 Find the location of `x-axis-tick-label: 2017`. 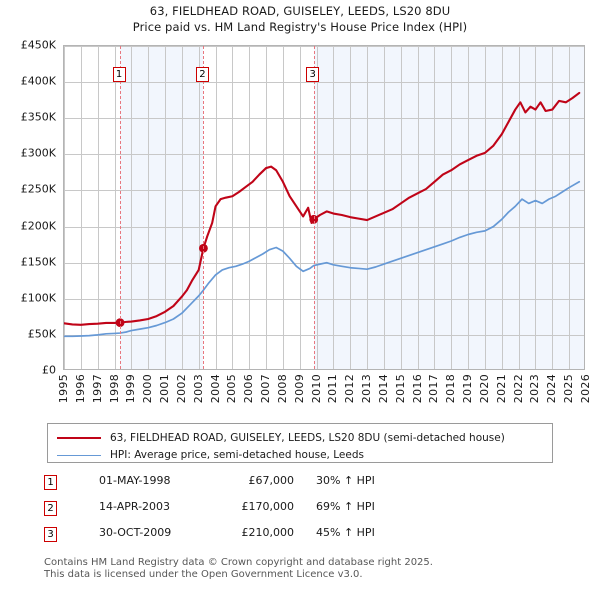

x-axis-tick-label: 2017 is located at coordinates (434, 389).